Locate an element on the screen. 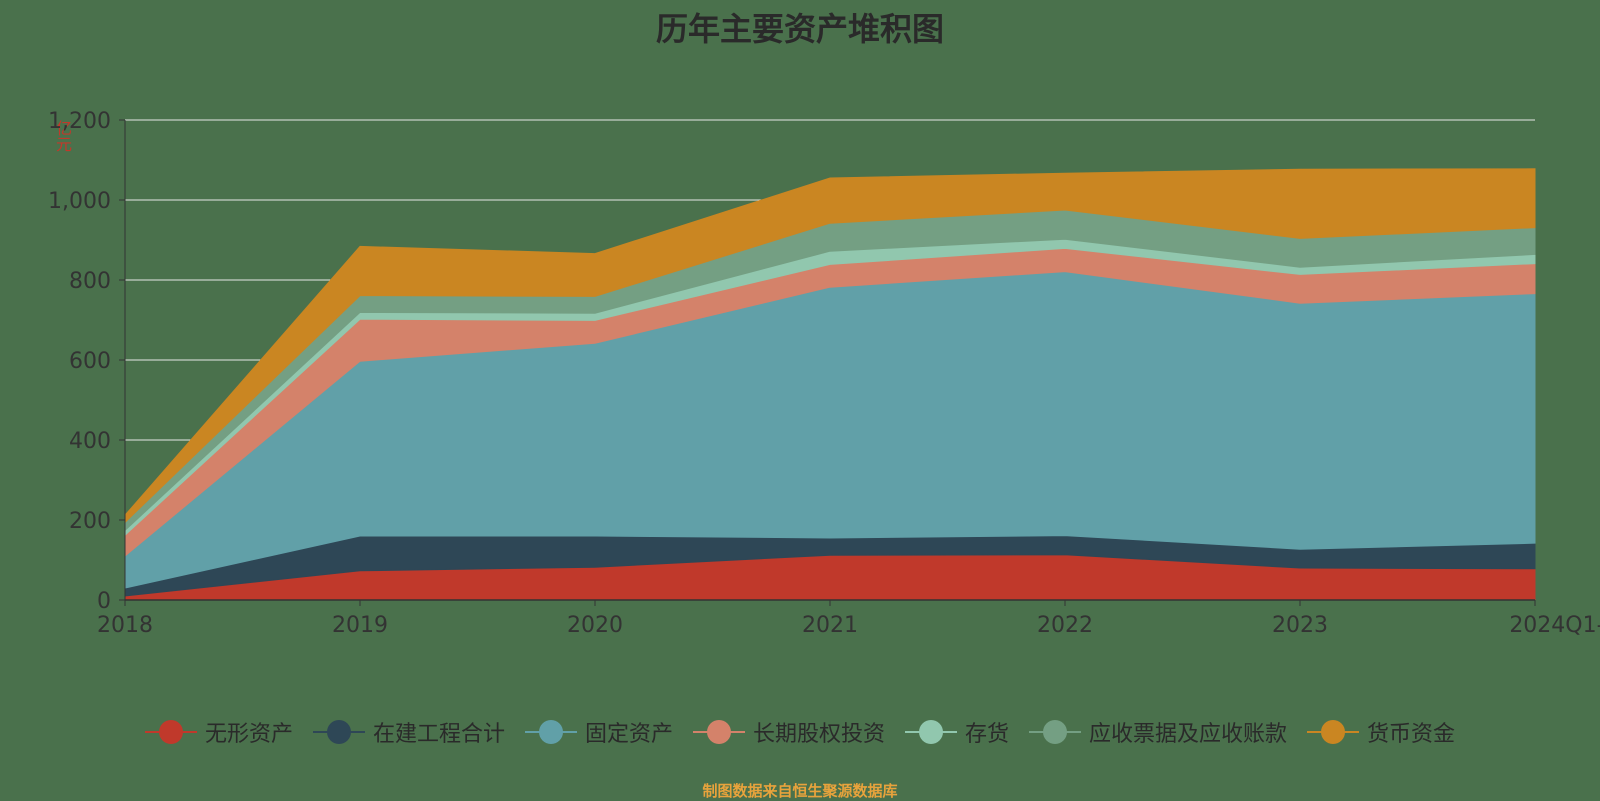 This screenshot has width=1600, height=801. y-tick-label: 1,000 is located at coordinates (79, 201).